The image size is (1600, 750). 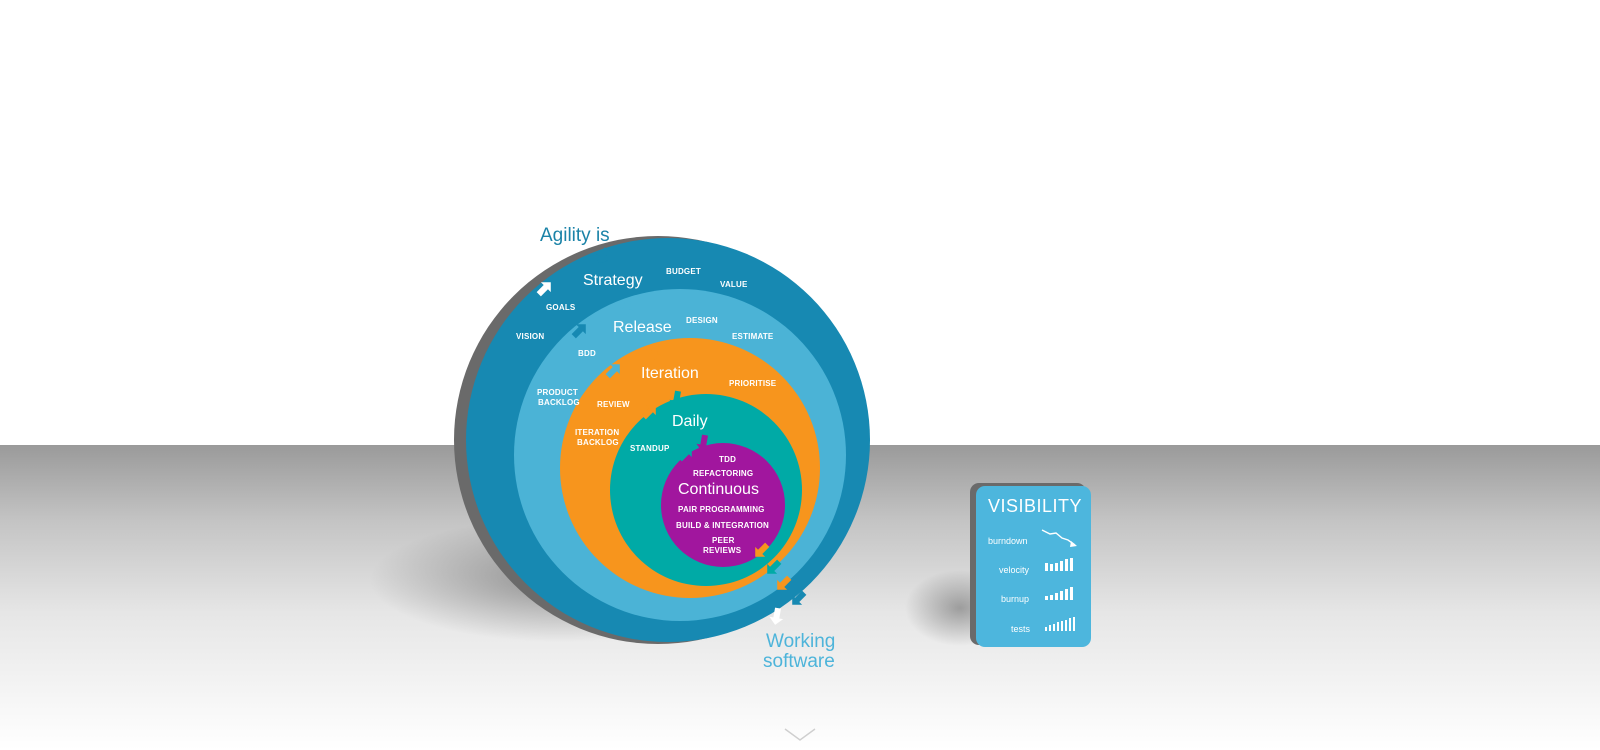 I want to click on iteration-item-iteration: ITERATION, so click(x=597, y=432).